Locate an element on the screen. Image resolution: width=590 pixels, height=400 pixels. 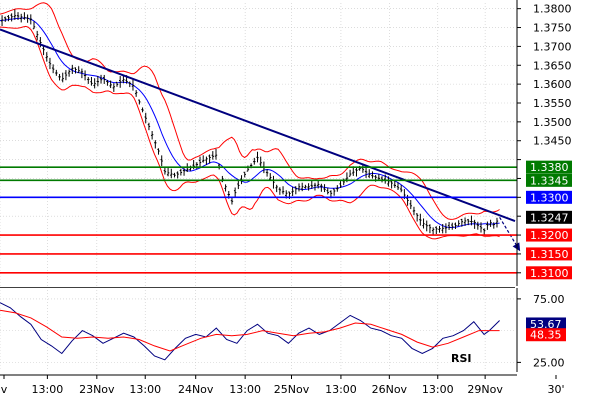
x-tick-label: 23Nov is located at coordinates (97, 389).